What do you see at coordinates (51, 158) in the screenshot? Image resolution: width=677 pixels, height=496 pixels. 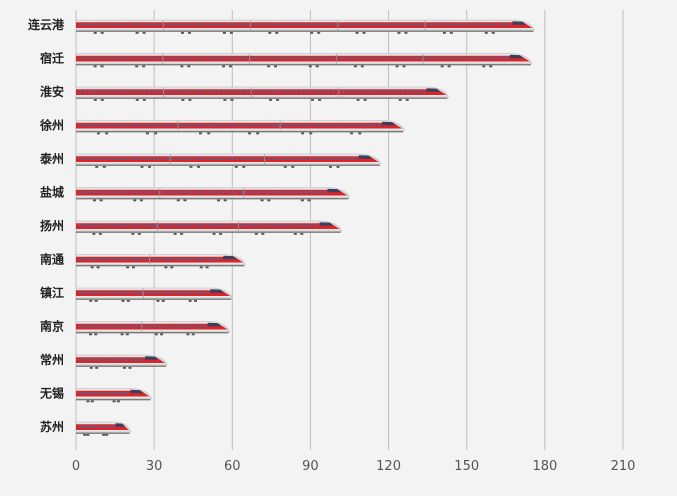 I see `category-label: 泰州` at bounding box center [51, 158].